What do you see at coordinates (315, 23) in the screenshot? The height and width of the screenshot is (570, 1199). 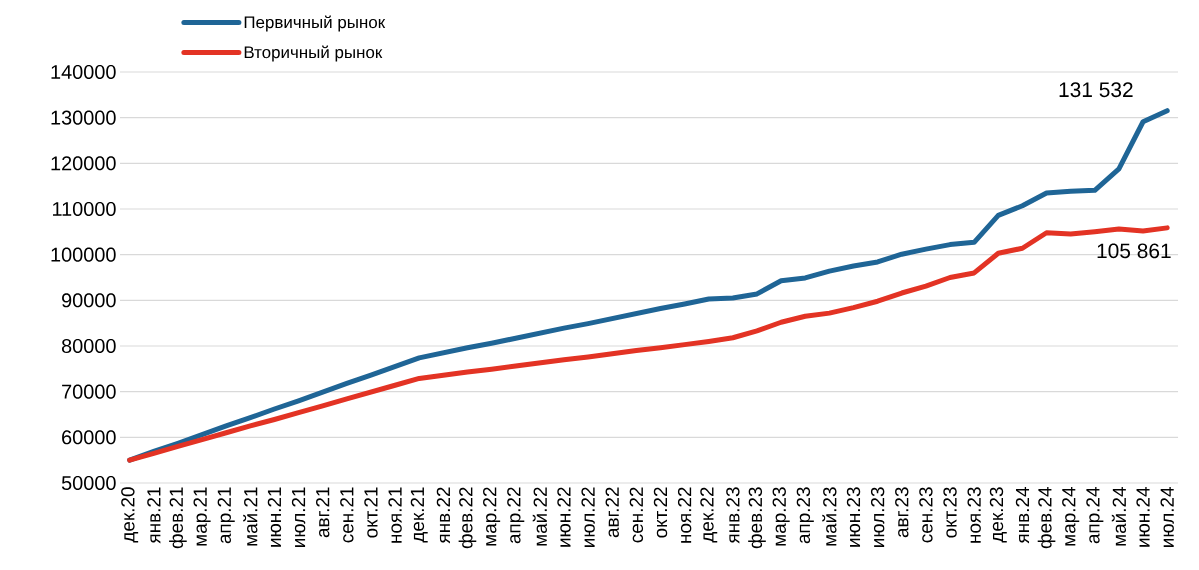 I see `legend-label: Первичный рынок` at bounding box center [315, 23].